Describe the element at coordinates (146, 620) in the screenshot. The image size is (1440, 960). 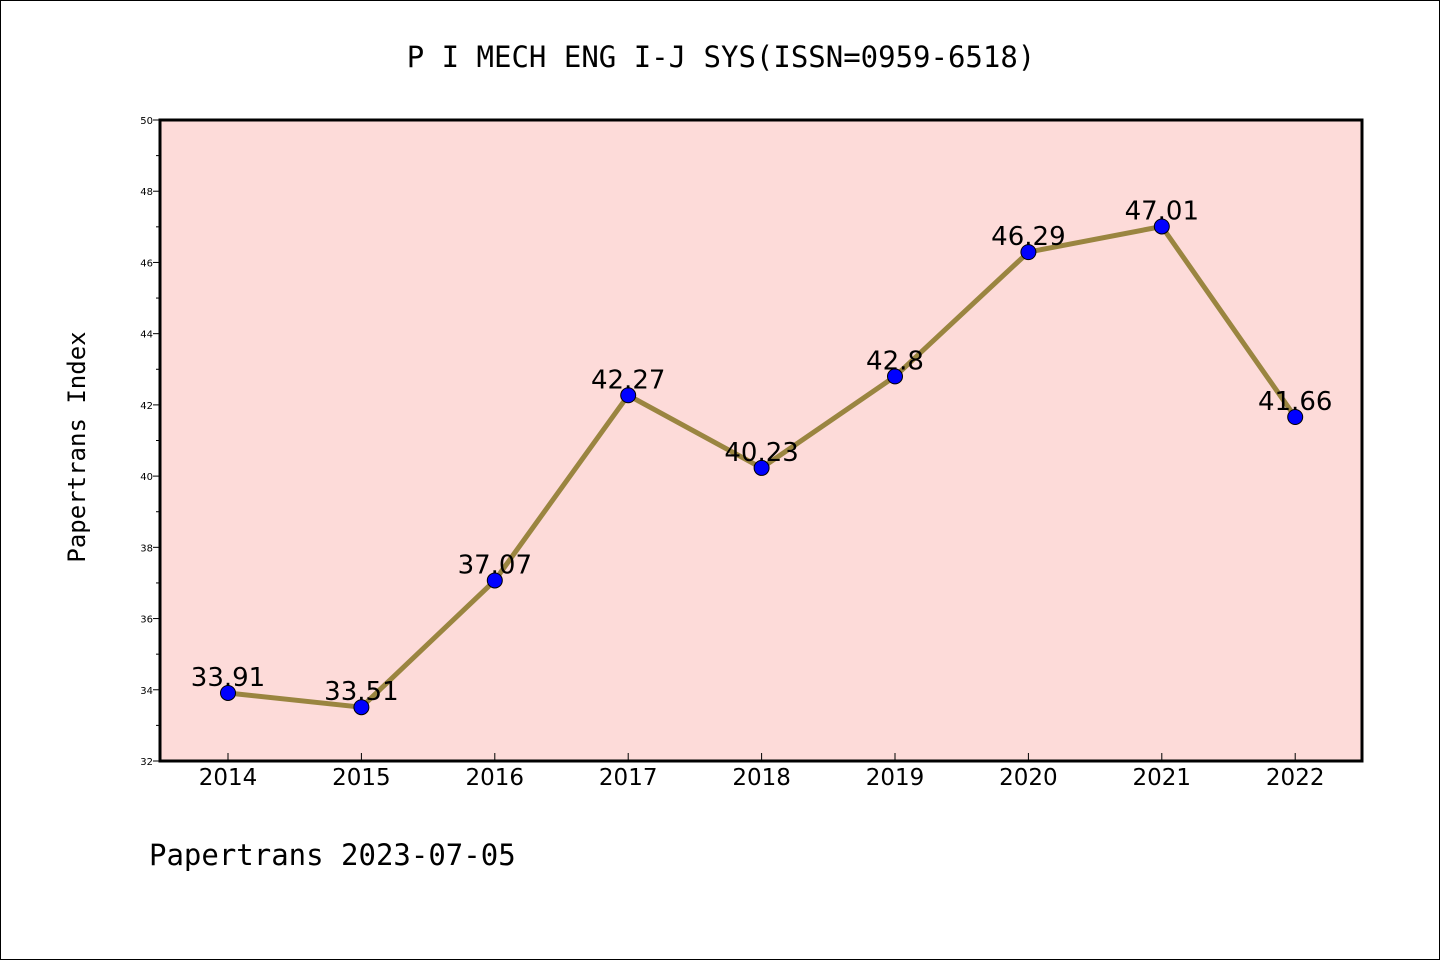
I see `y-tick-label: 36` at that location.